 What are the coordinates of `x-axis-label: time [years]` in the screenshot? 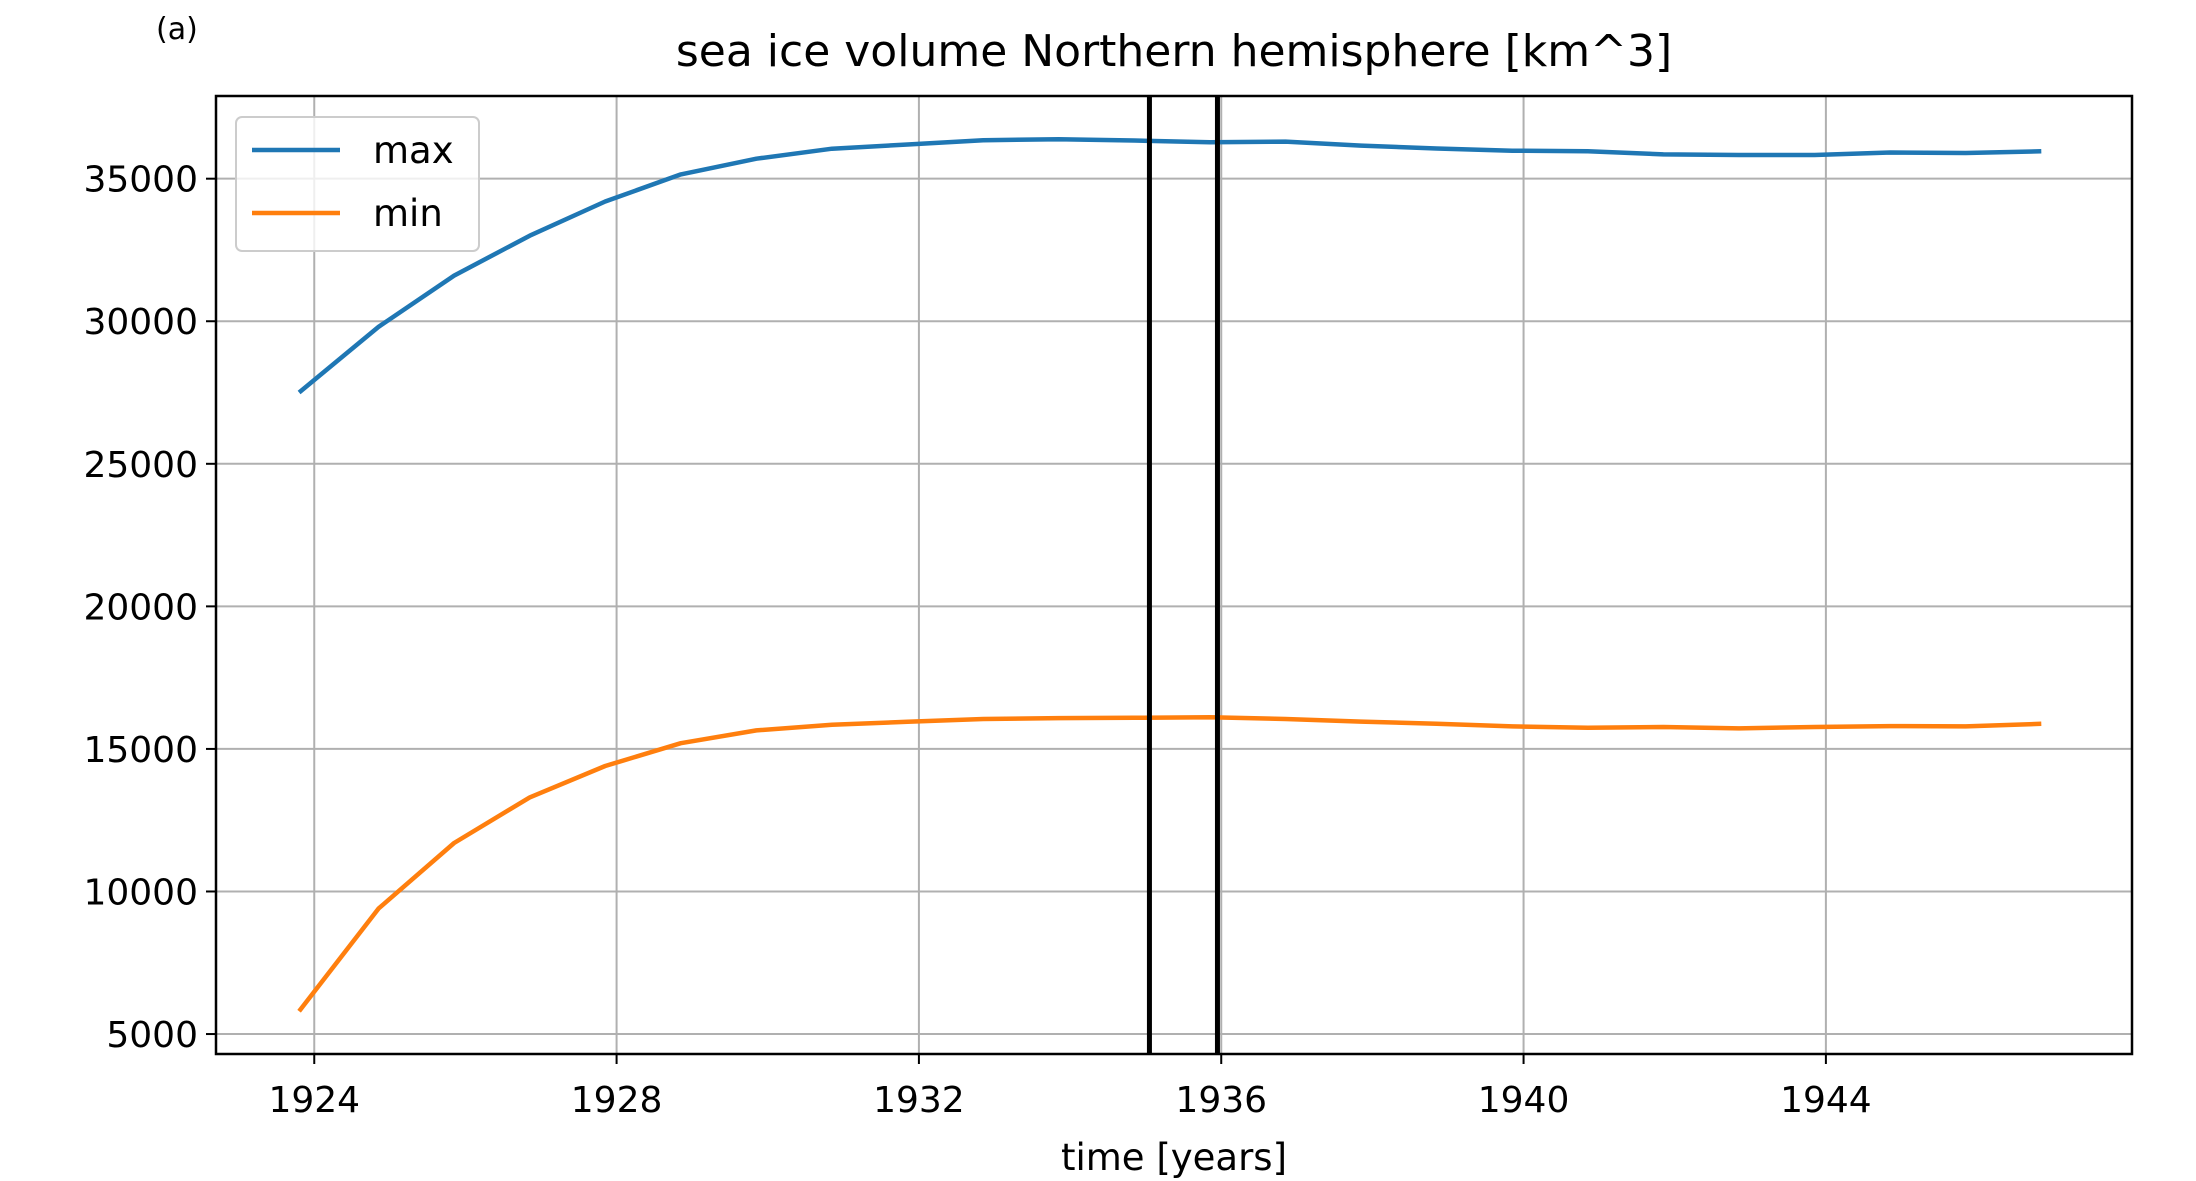 It's located at (1174, 1157).